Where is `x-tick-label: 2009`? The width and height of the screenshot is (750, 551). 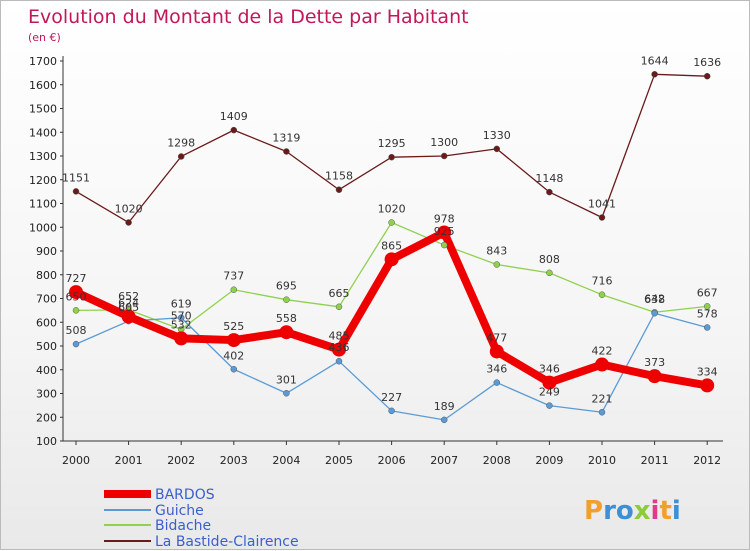
x-tick-label: 2009 is located at coordinates (549, 460).